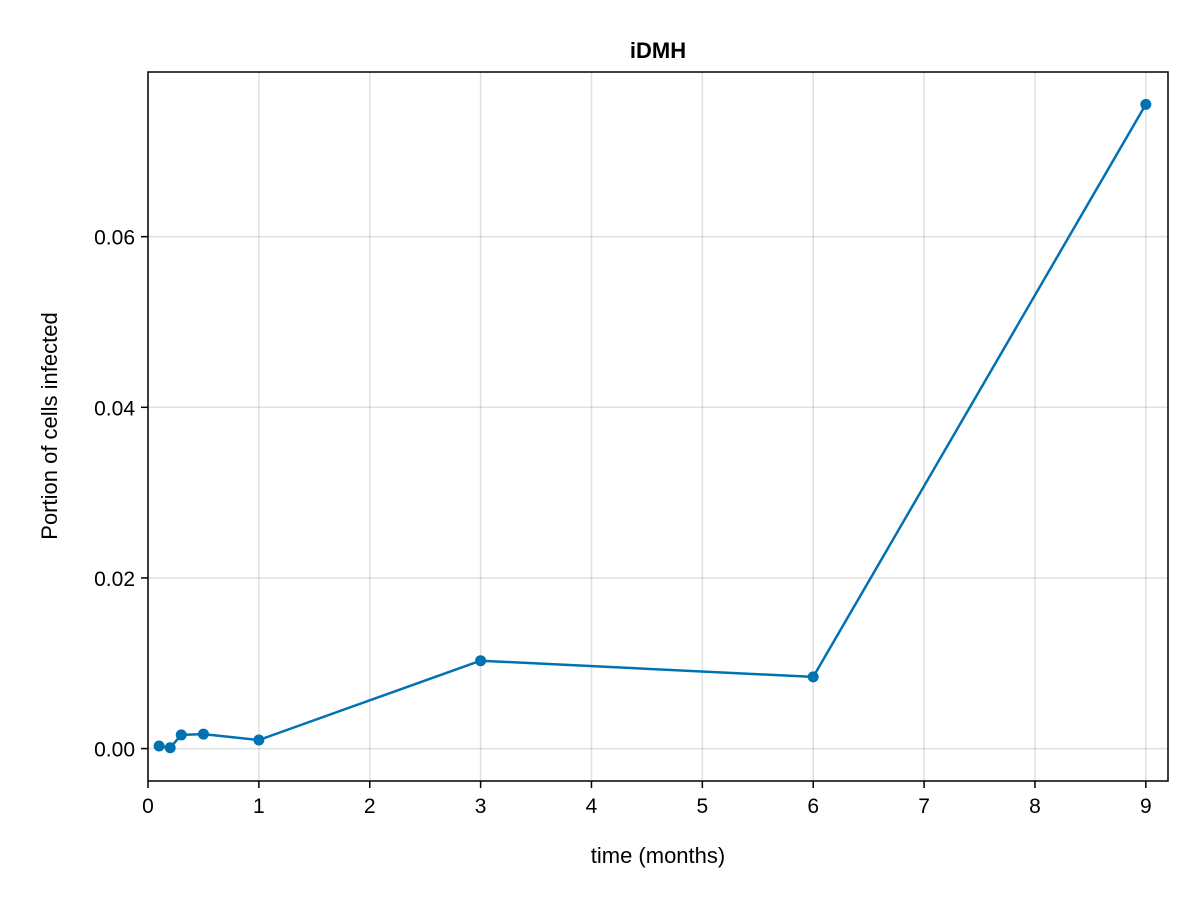 This screenshot has height=900, width=1200. What do you see at coordinates (1035, 806) in the screenshot?
I see `x-tick-label: 8` at bounding box center [1035, 806].